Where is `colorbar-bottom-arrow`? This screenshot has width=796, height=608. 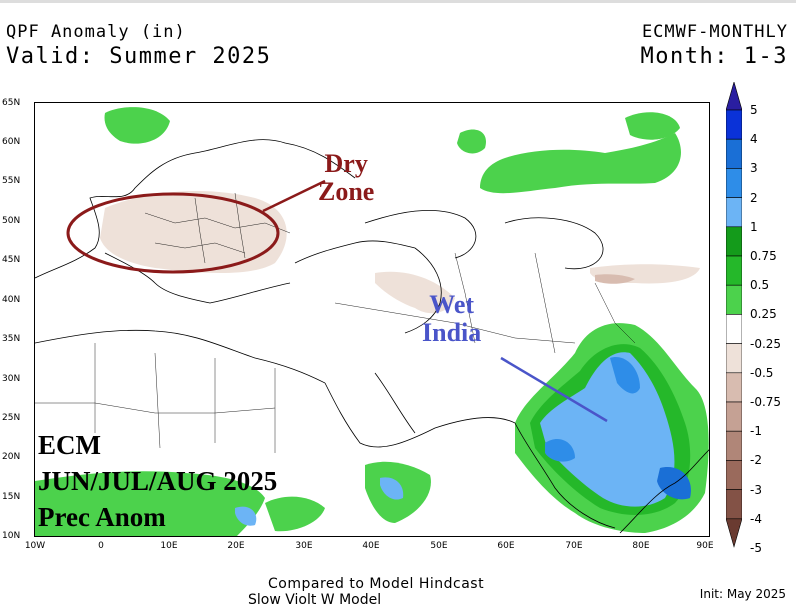
colorbar-bottom-arrow is located at coordinates (734, 533).